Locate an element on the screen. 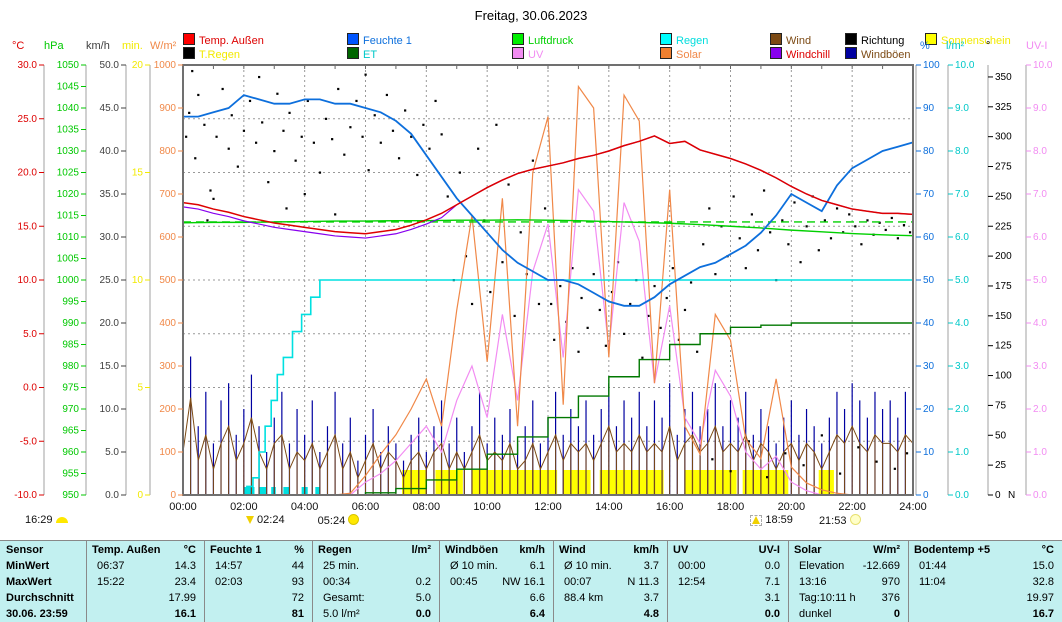 Image resolution: width=1062 pixels, height=622 pixels. svg-text: 35.0 is located at coordinates (110, 194).